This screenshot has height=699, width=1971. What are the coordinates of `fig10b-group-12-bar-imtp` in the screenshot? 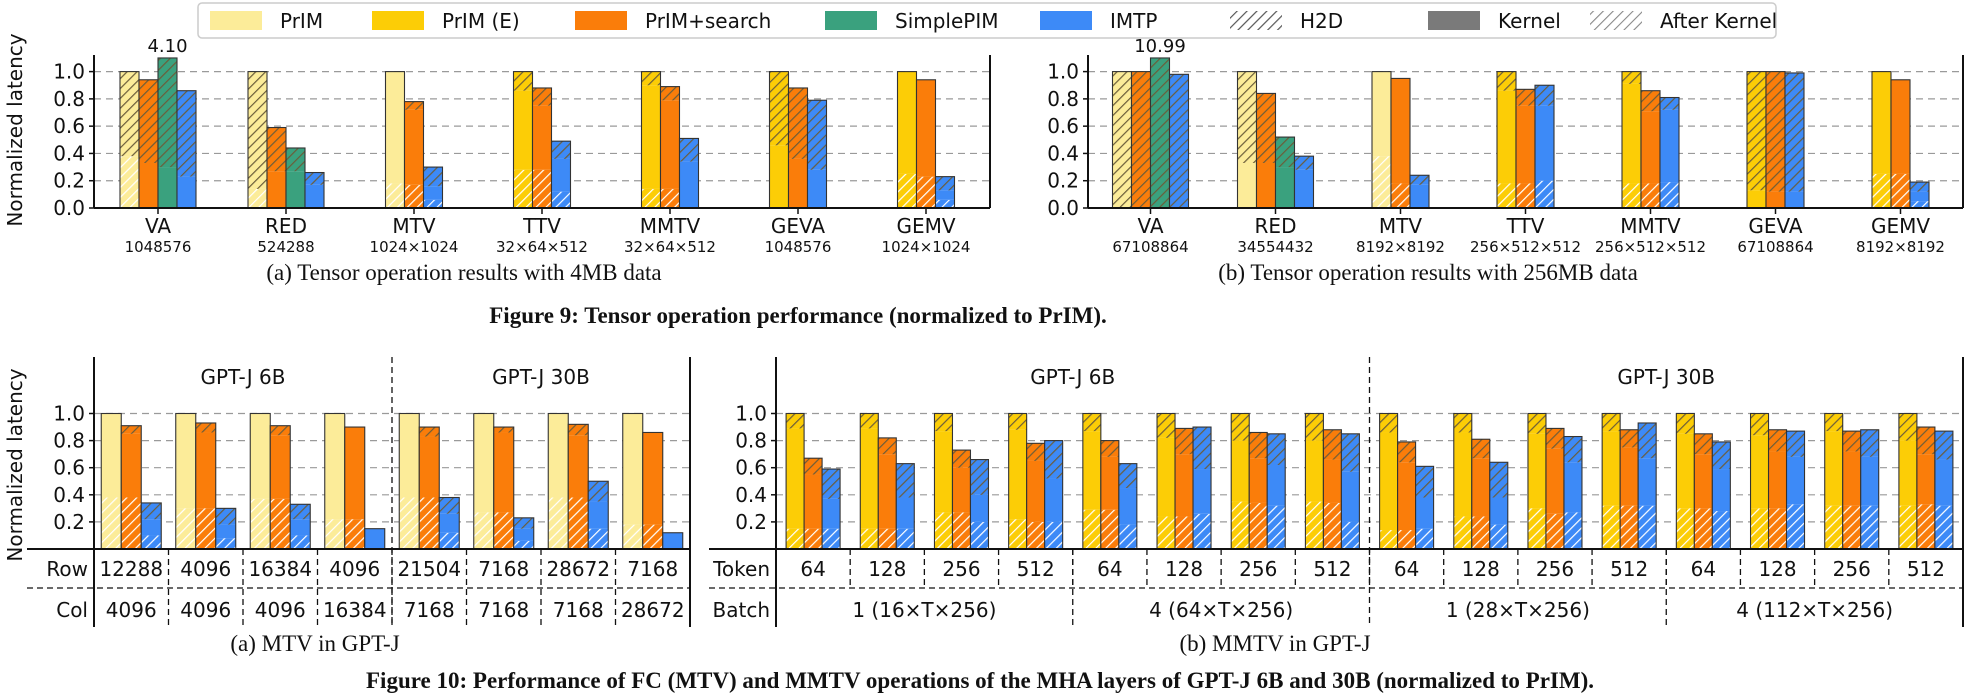 It's located at (1647, 486).